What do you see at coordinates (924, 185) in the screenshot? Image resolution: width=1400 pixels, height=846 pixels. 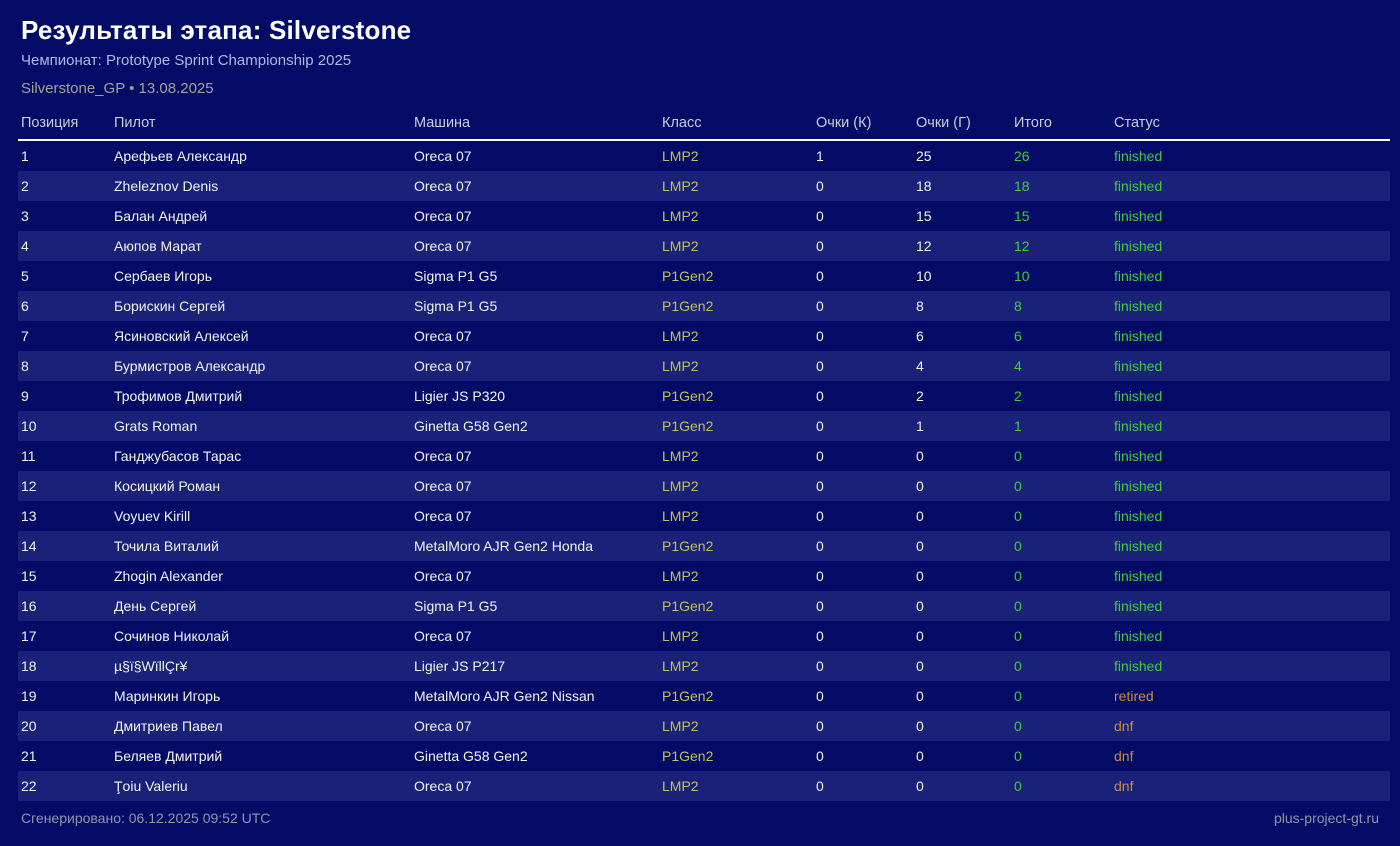 I see `cell-points-g: 18` at bounding box center [924, 185].